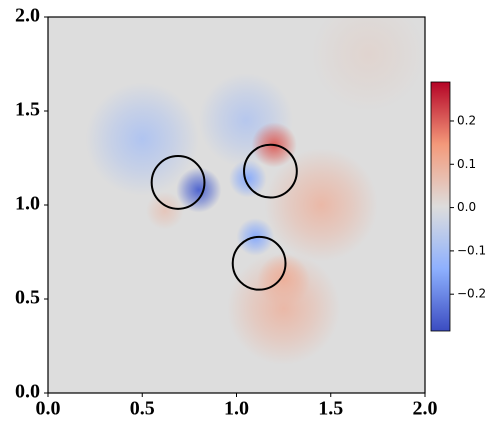 The image size is (503, 439). I want to click on y-tick-label: 0.0, so click(27, 392).